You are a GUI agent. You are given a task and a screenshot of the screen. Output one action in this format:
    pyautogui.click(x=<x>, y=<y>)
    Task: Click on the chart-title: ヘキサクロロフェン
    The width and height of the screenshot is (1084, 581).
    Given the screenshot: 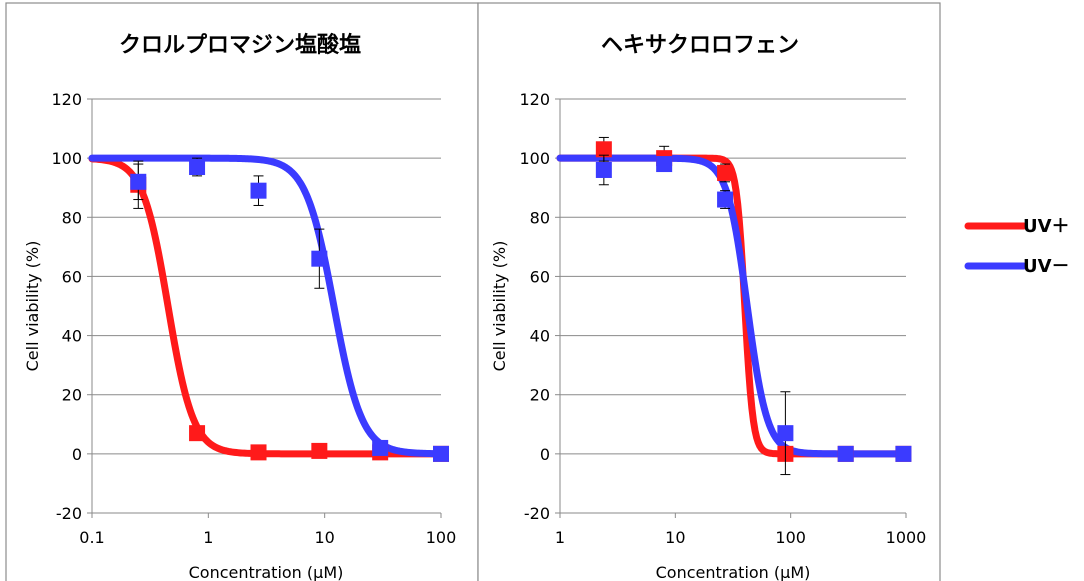 What is the action you would take?
    pyautogui.click(x=700, y=45)
    